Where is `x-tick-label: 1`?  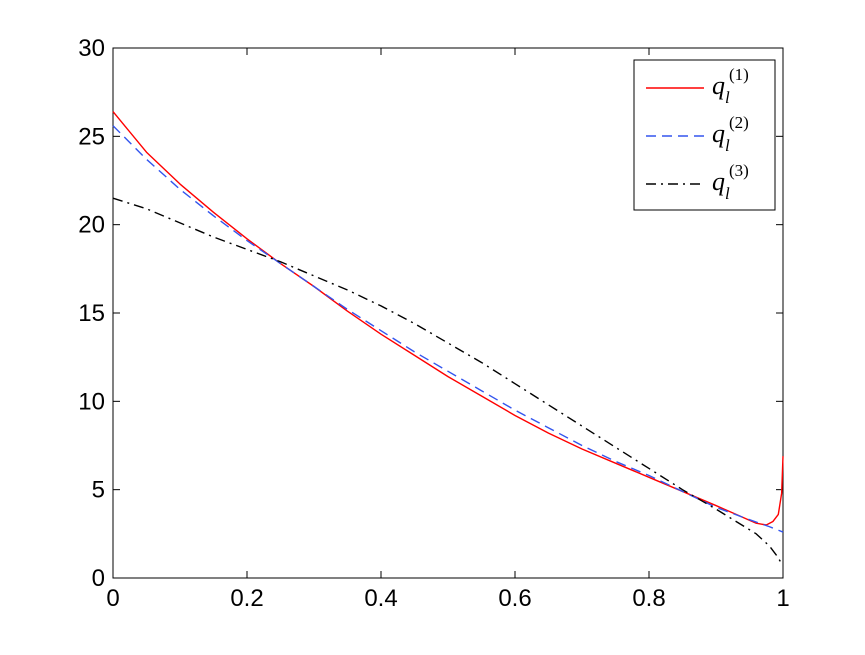 x-tick-label: 1 is located at coordinates (782, 598).